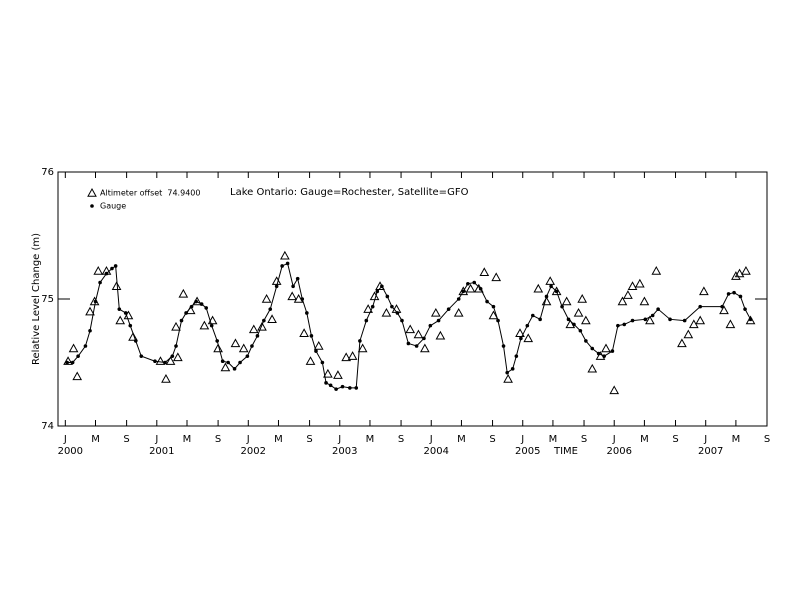 This screenshot has width=792, height=612. I want to click on legend-marker, so click(92, 206).